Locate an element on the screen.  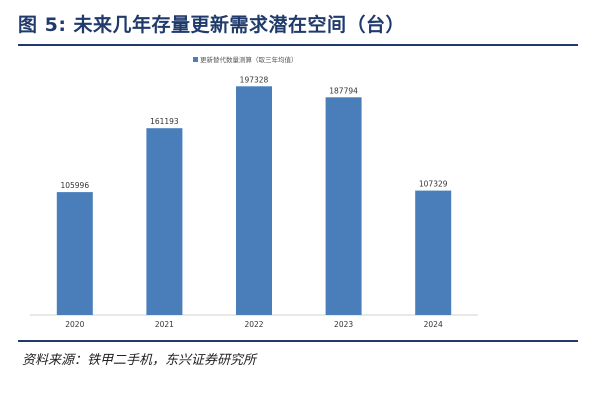
title-divider is located at coordinates (298, 45).